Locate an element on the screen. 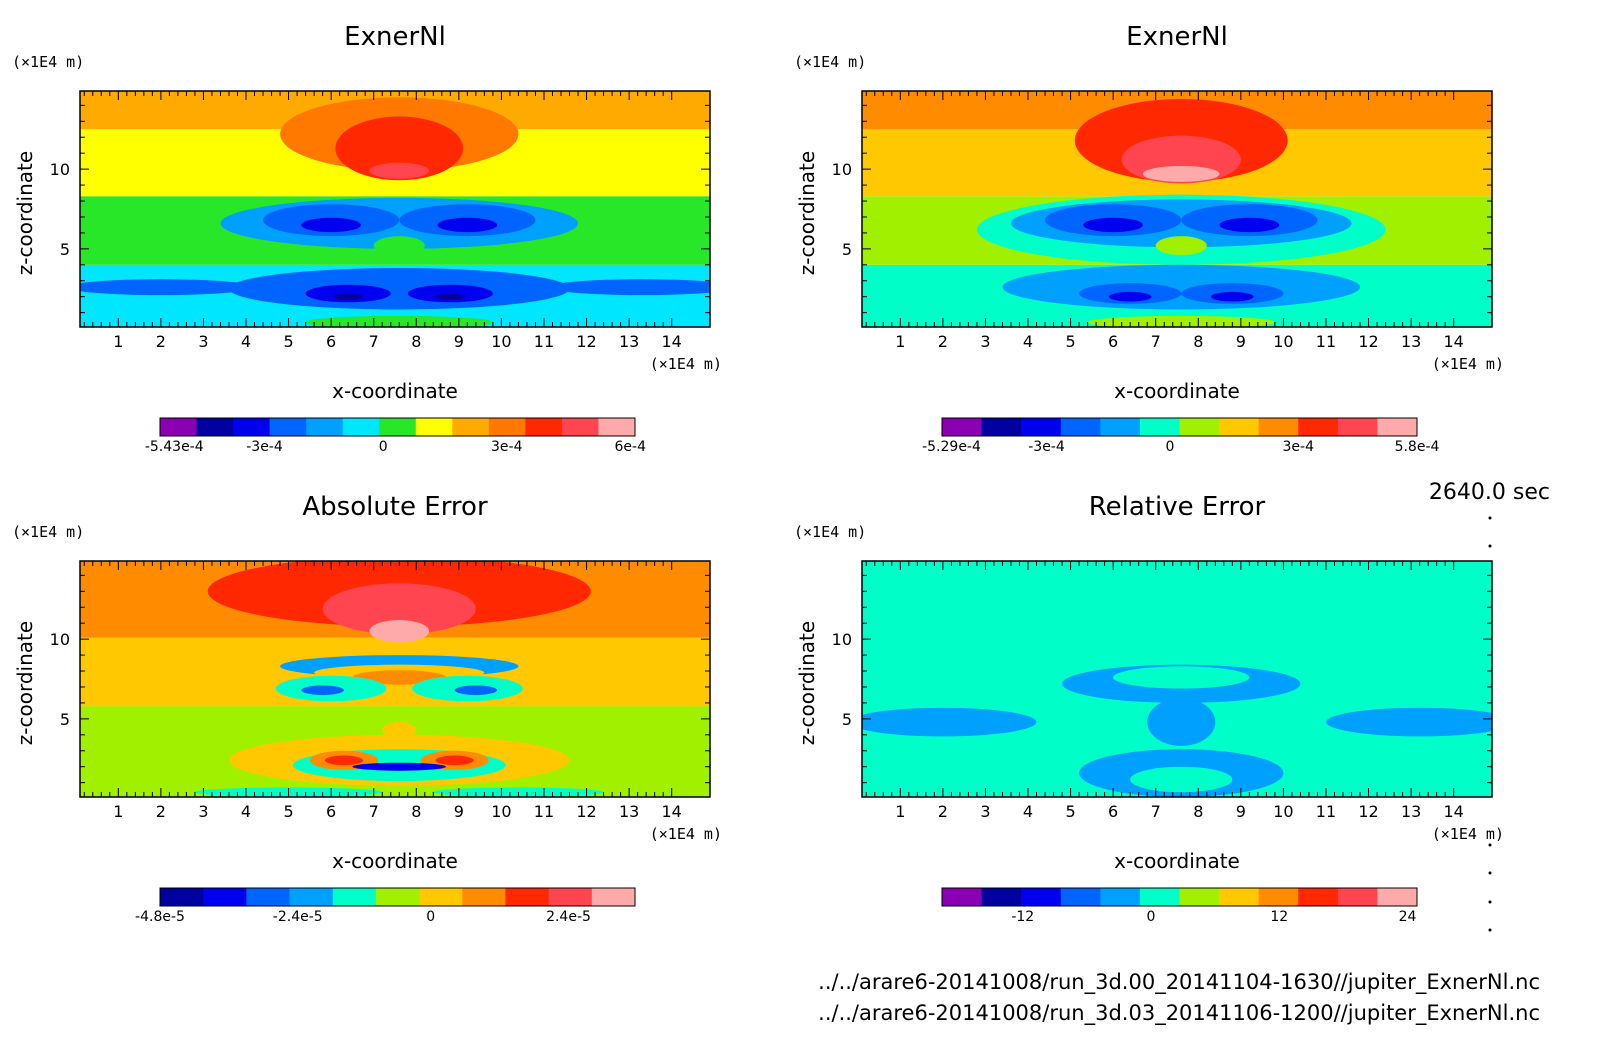 Image resolution: width=1604 pixels, height=1054 pixels. x-tick-label: 3 is located at coordinates (985, 341).